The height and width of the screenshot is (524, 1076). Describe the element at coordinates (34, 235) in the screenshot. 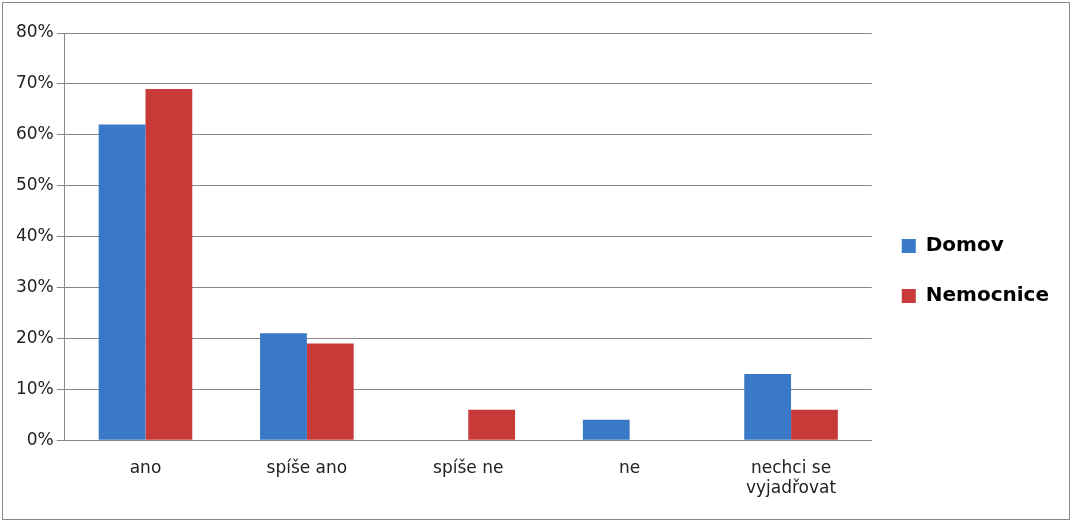

I see `y-tick-label: 40%` at that location.